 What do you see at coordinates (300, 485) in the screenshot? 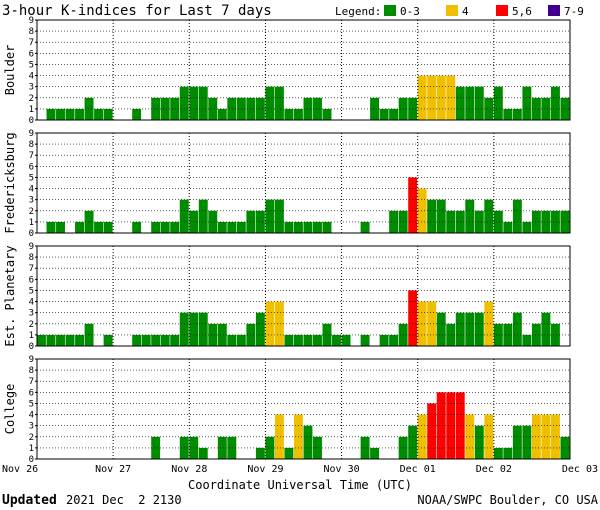
I see `x-axis-label: Coordinate Universal Time (UTC)` at bounding box center [300, 485].